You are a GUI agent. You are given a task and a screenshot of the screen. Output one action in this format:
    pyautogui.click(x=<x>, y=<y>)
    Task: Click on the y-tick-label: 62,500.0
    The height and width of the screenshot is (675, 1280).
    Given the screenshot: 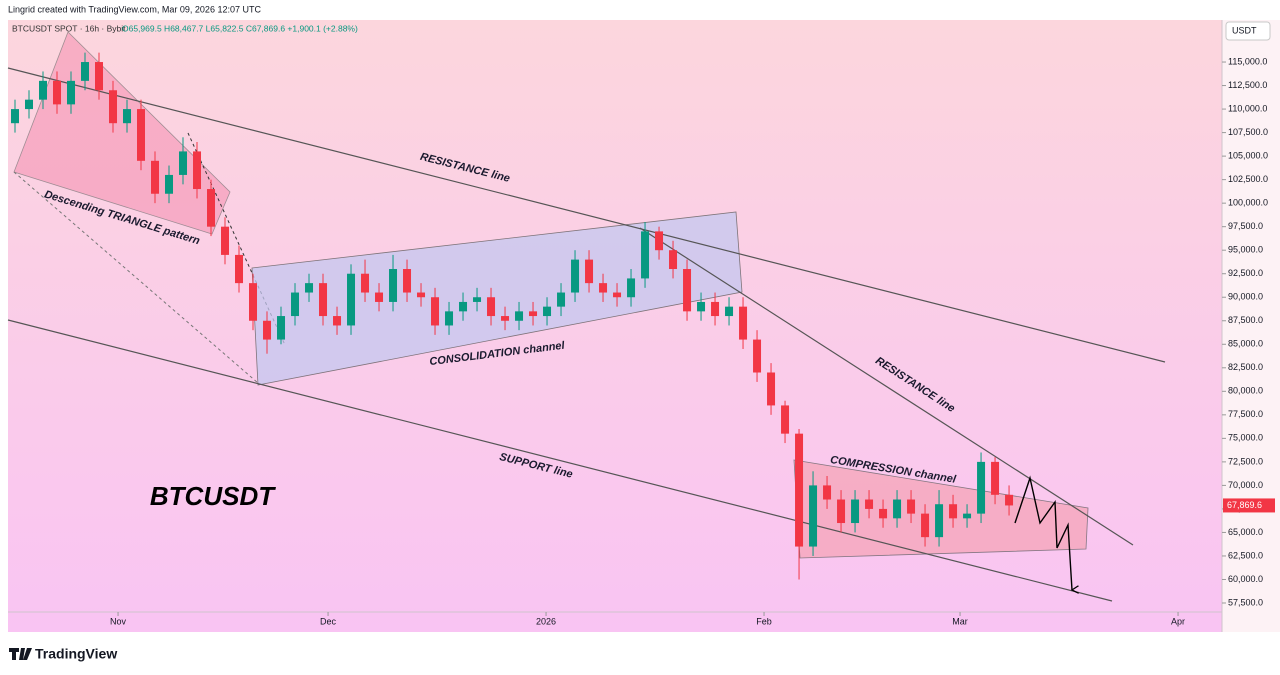 What is the action you would take?
    pyautogui.click(x=1245, y=555)
    